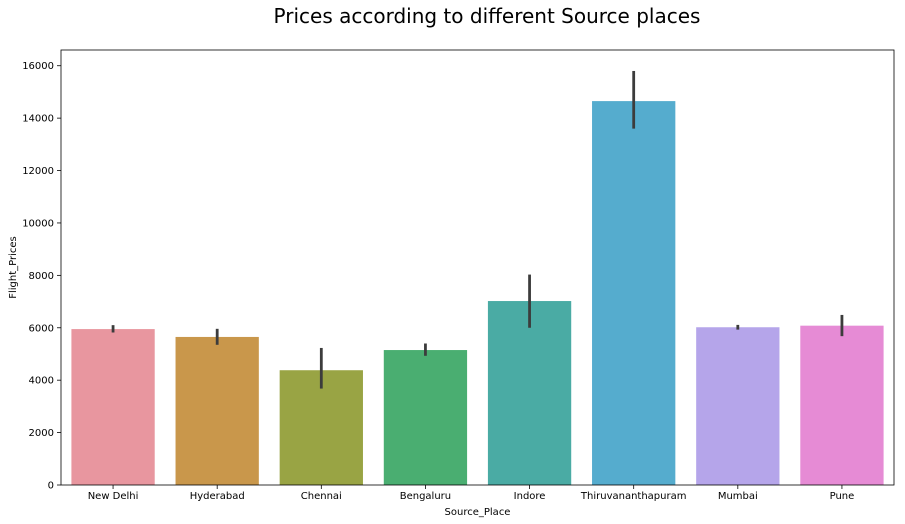 This screenshot has height=524, width=905. Describe the element at coordinates (41, 433) in the screenshot. I see `y-tick-label: 2000` at that location.